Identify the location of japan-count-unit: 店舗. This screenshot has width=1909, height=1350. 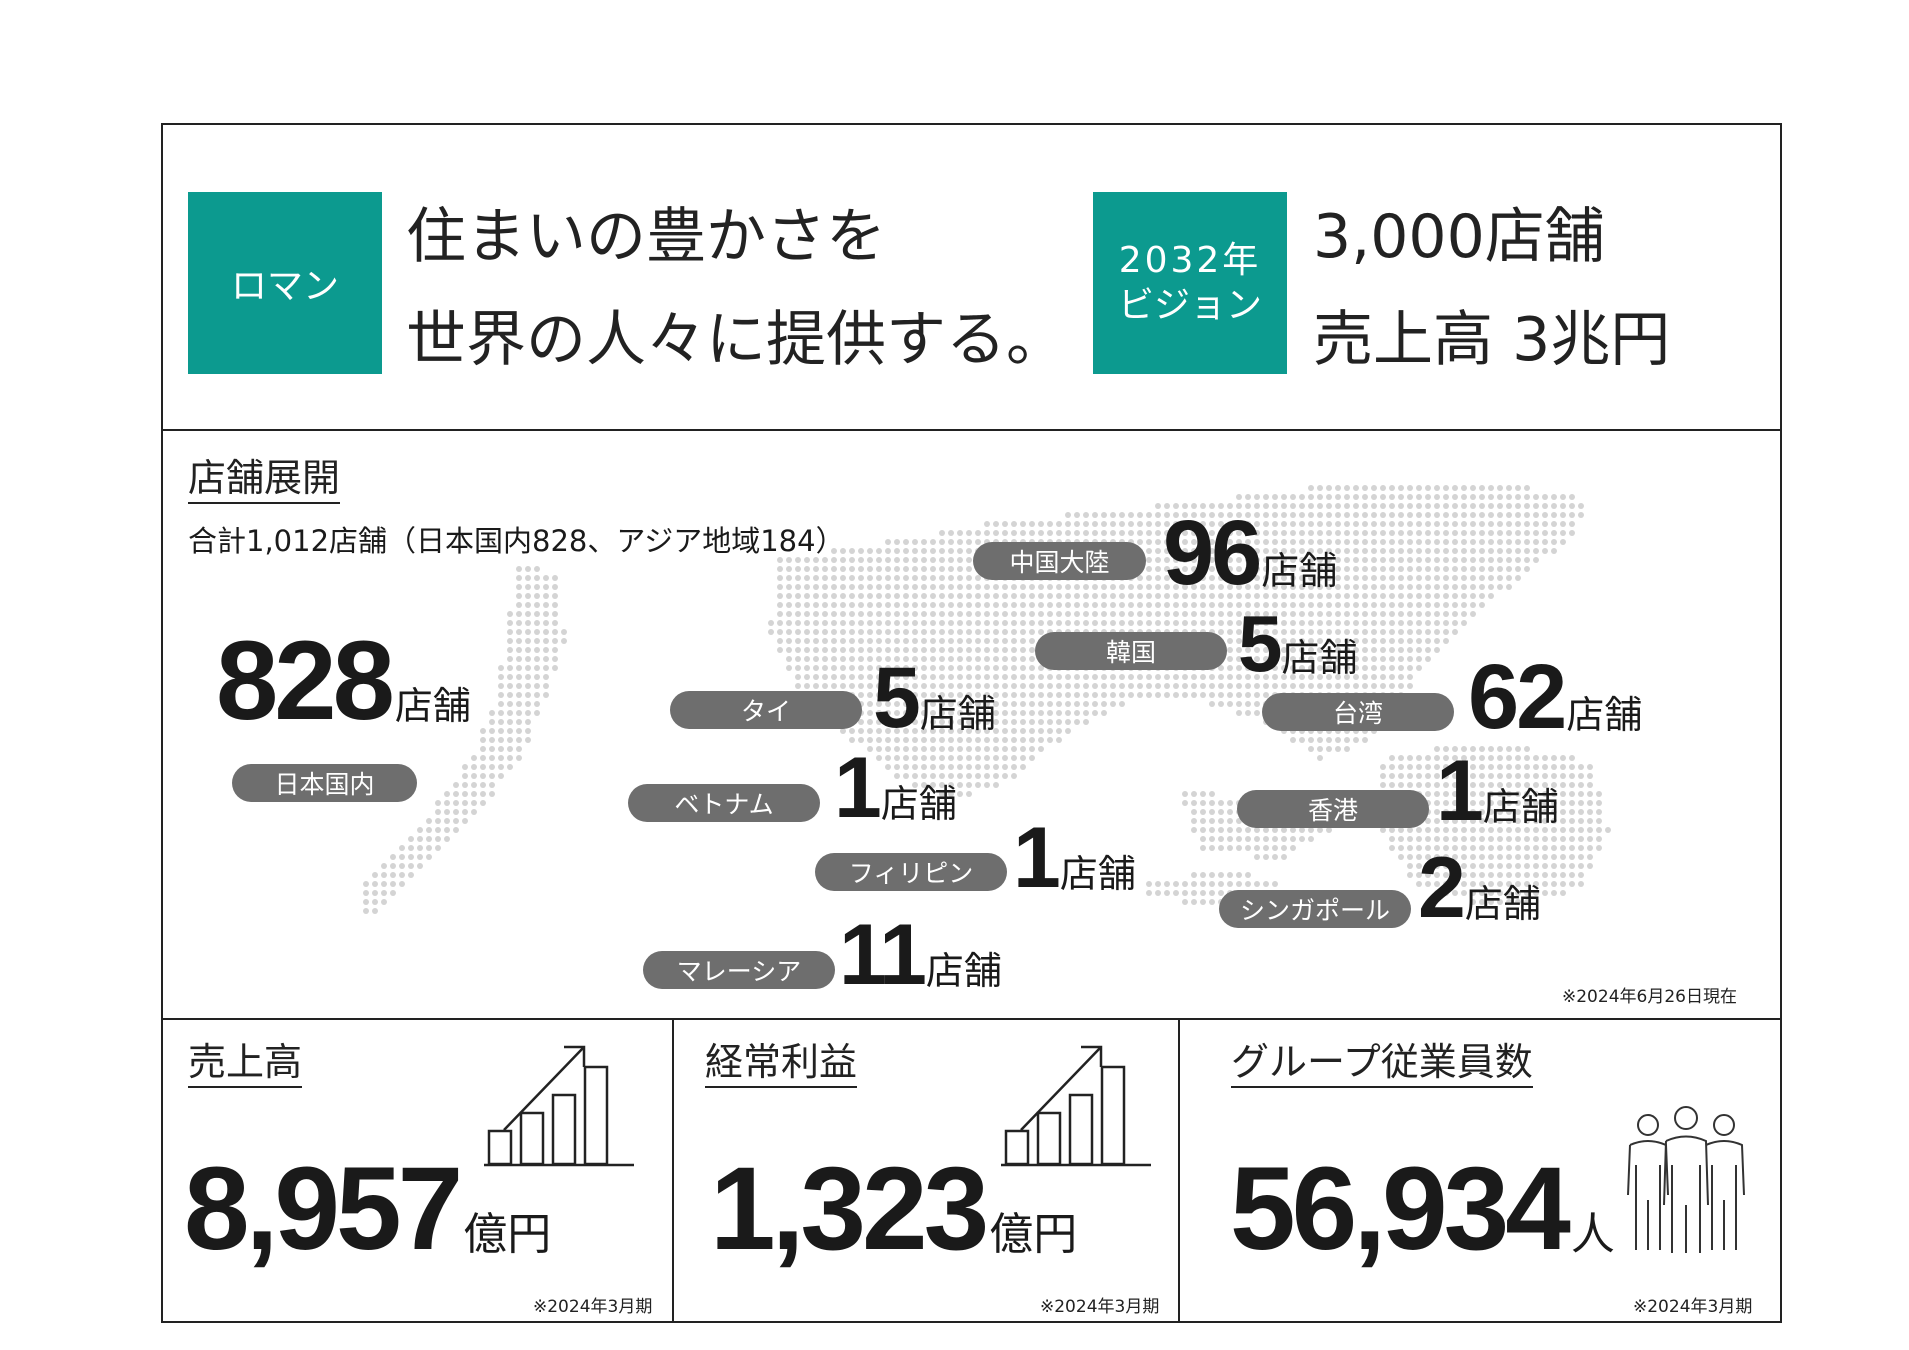
(432, 706).